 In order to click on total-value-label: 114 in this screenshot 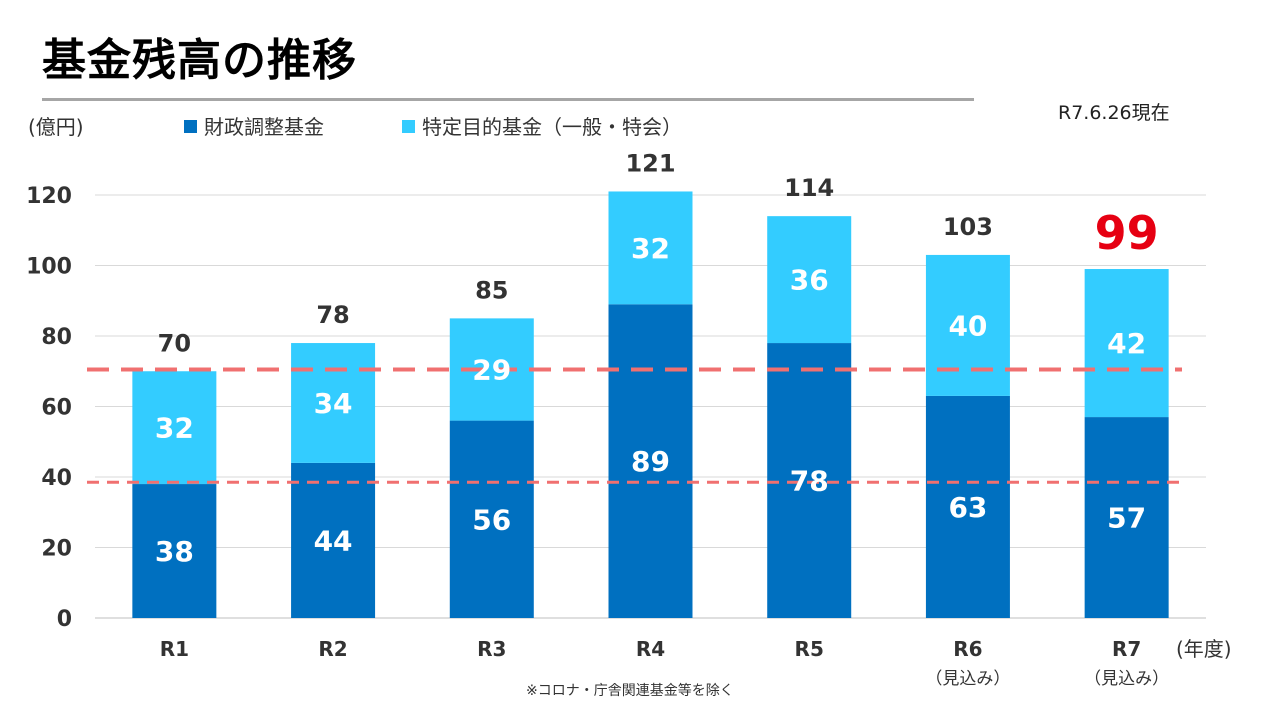, I will do `click(809, 188)`.